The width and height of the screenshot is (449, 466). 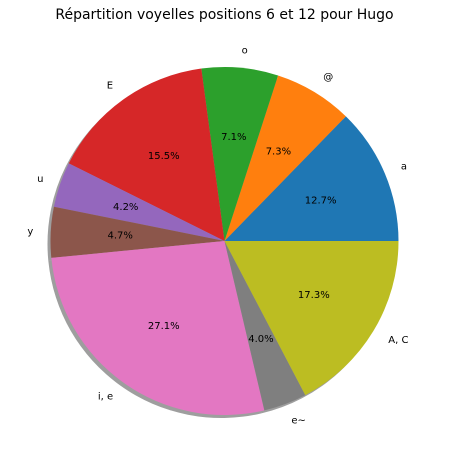 I want to click on slice-label-a: a, so click(x=404, y=167).